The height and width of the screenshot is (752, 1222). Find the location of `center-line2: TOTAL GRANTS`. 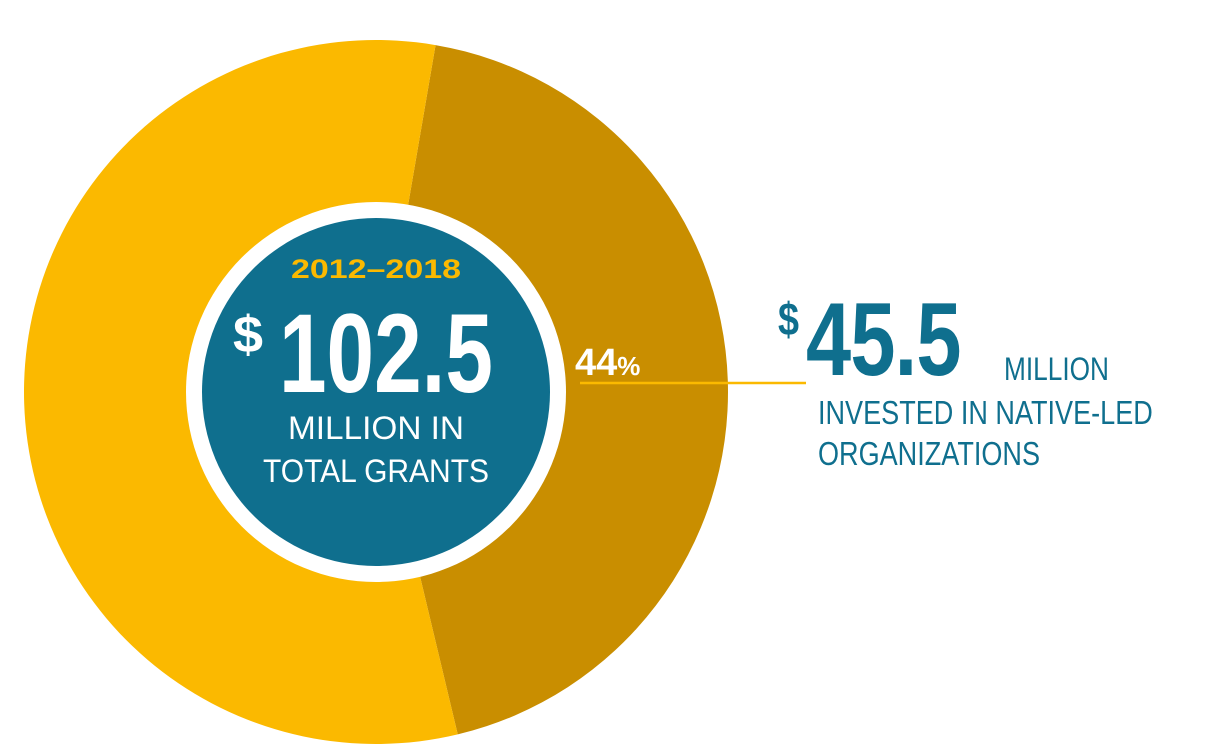

center-line2: TOTAL GRANTS is located at coordinates (376, 471).